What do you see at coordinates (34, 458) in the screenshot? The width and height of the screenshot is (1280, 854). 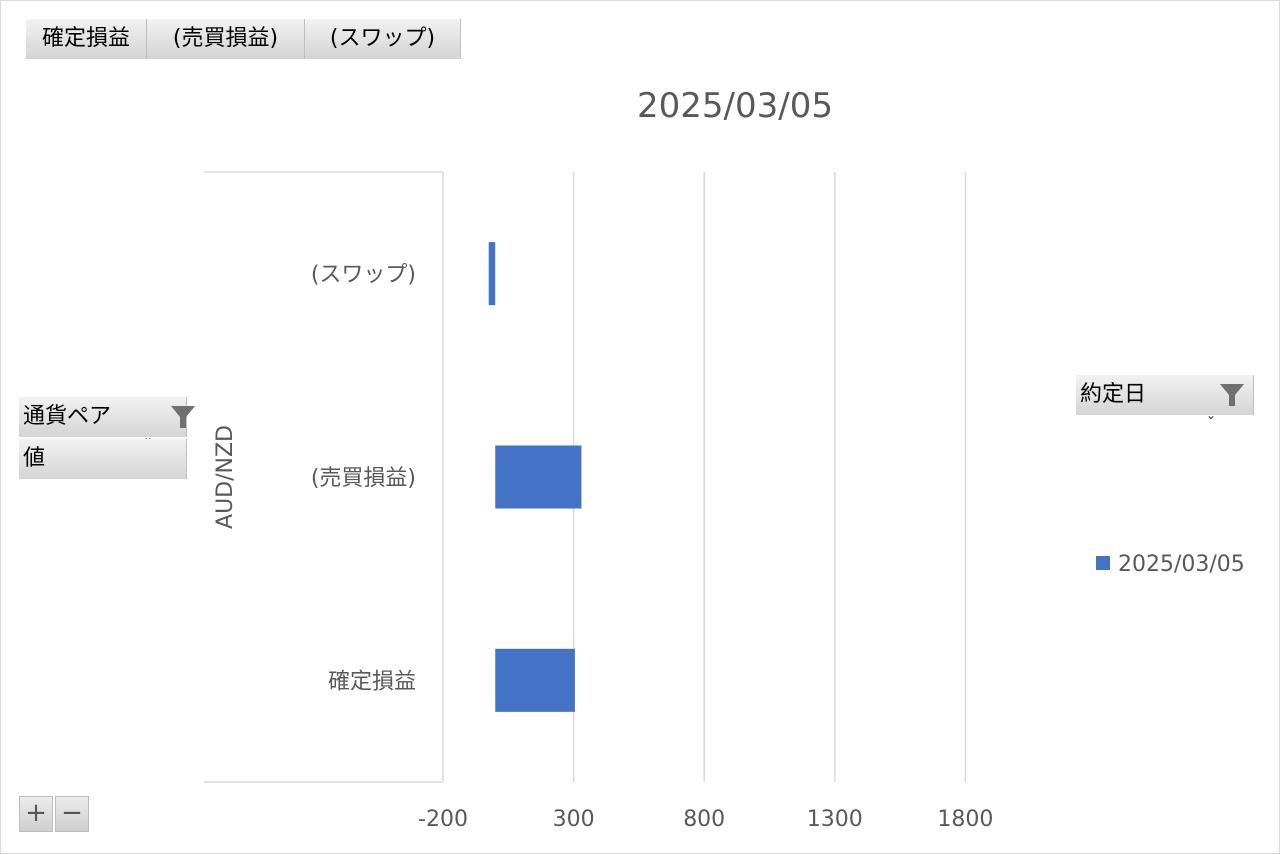 I see `values-field-label: 値` at bounding box center [34, 458].